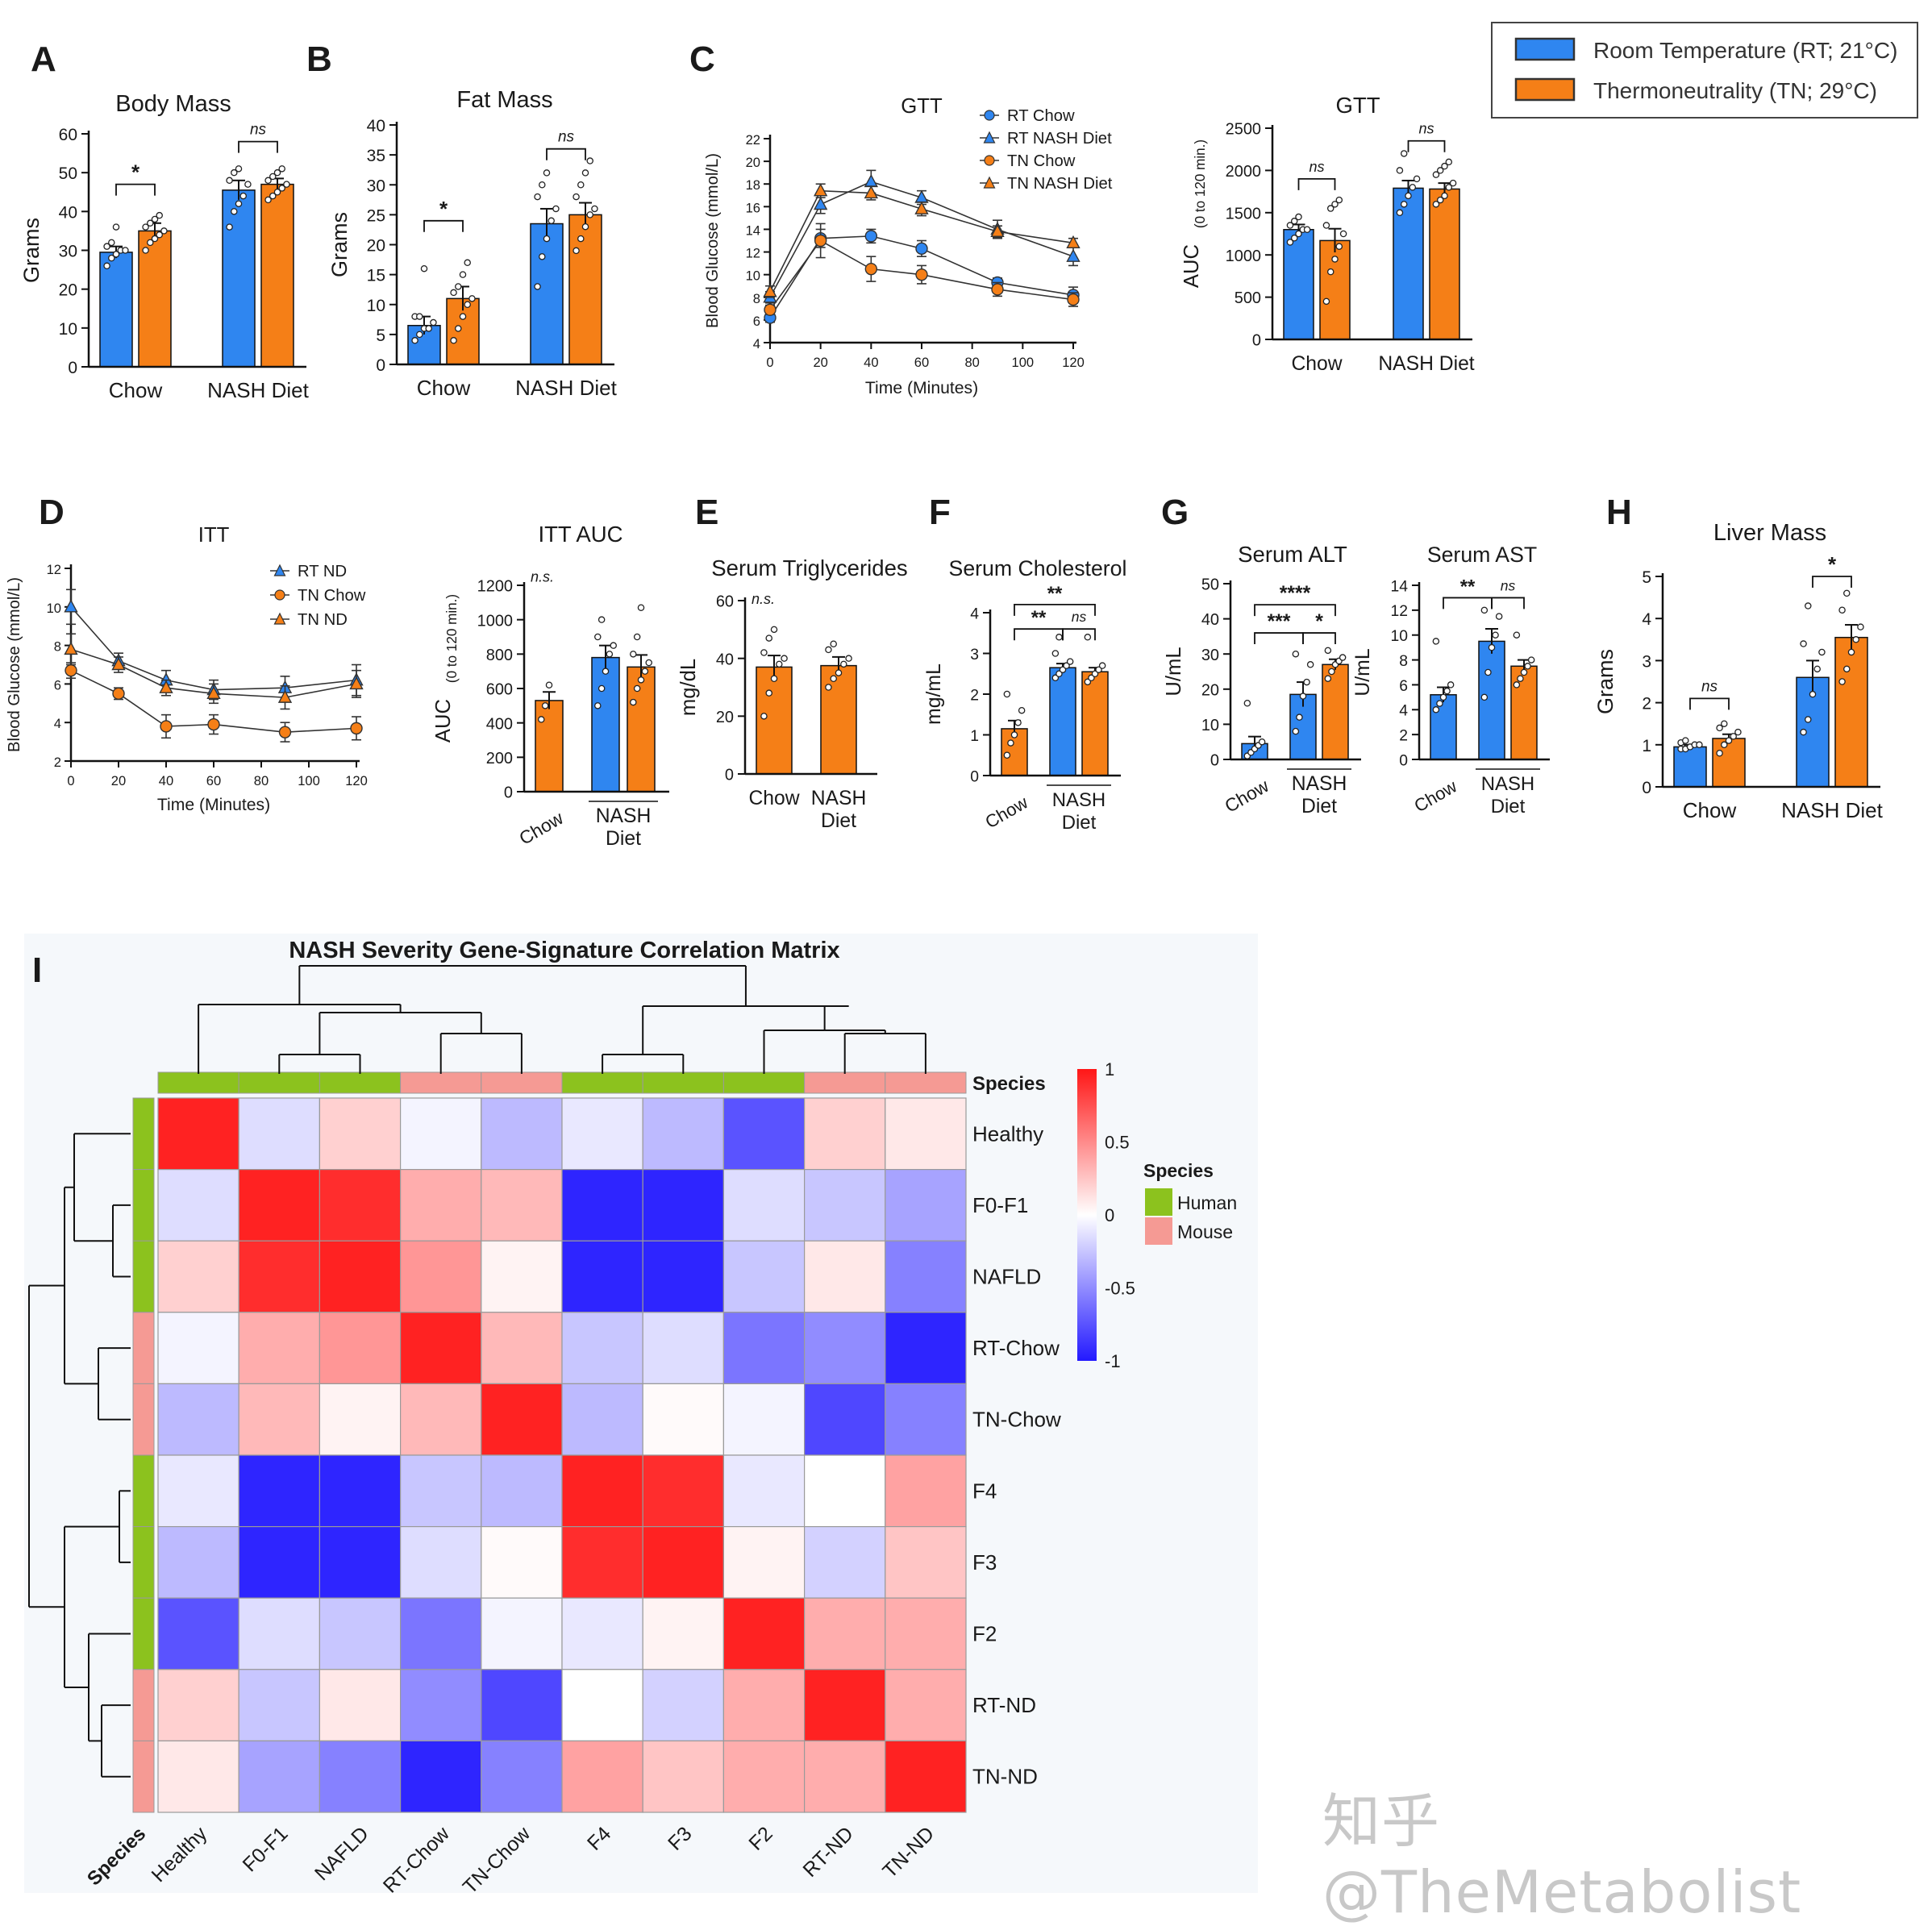 The image size is (1932, 1926). Describe the element at coordinates (543, 576) in the screenshot. I see `significance-label: n.s.` at that location.